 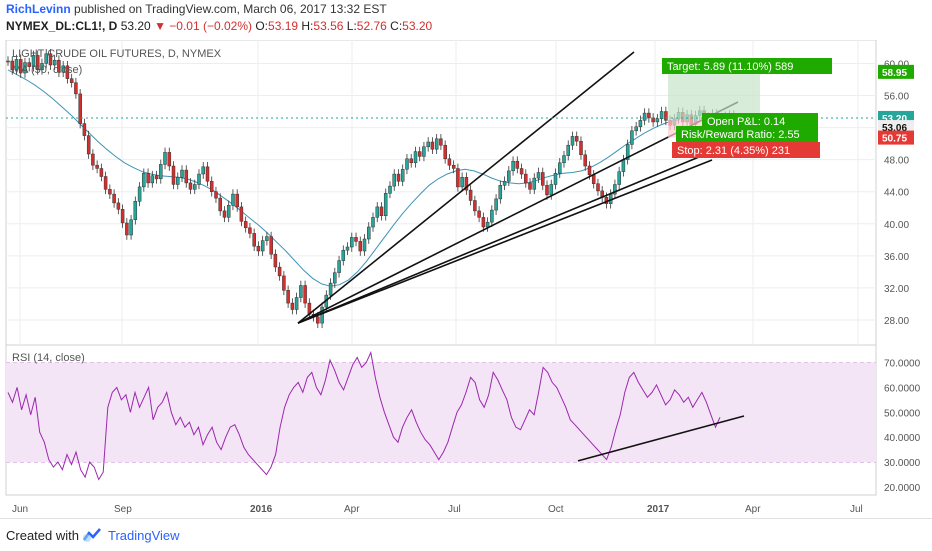 What do you see at coordinates (902, 363) in the screenshot?
I see `rsi-tick-label: 70.0000` at bounding box center [902, 363].